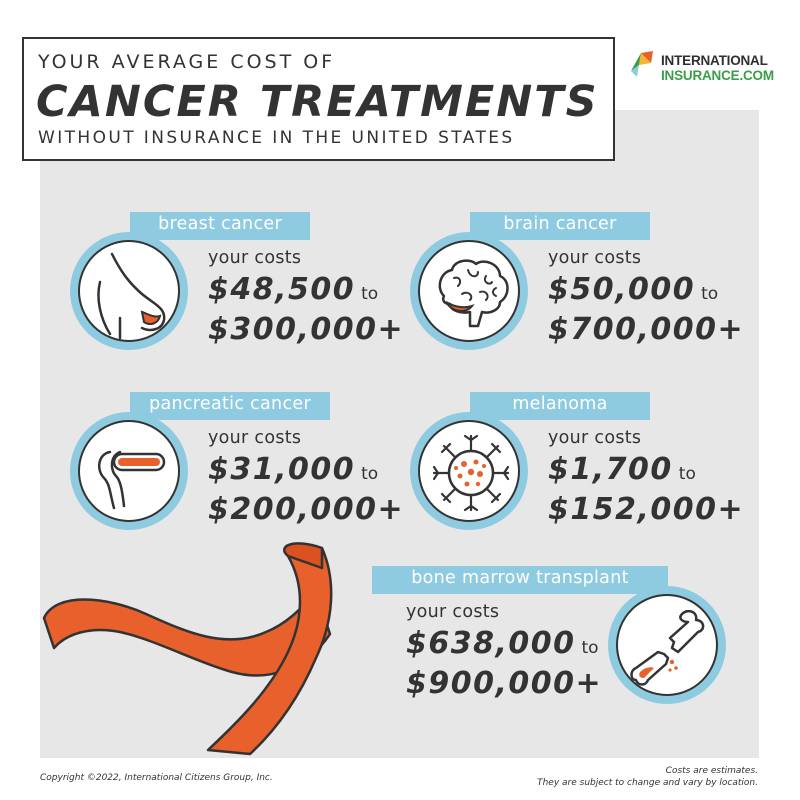 This screenshot has width=800, height=800. Describe the element at coordinates (711, 771) in the screenshot. I see `disclaimer-line-1: Costs are estimates.` at that location.